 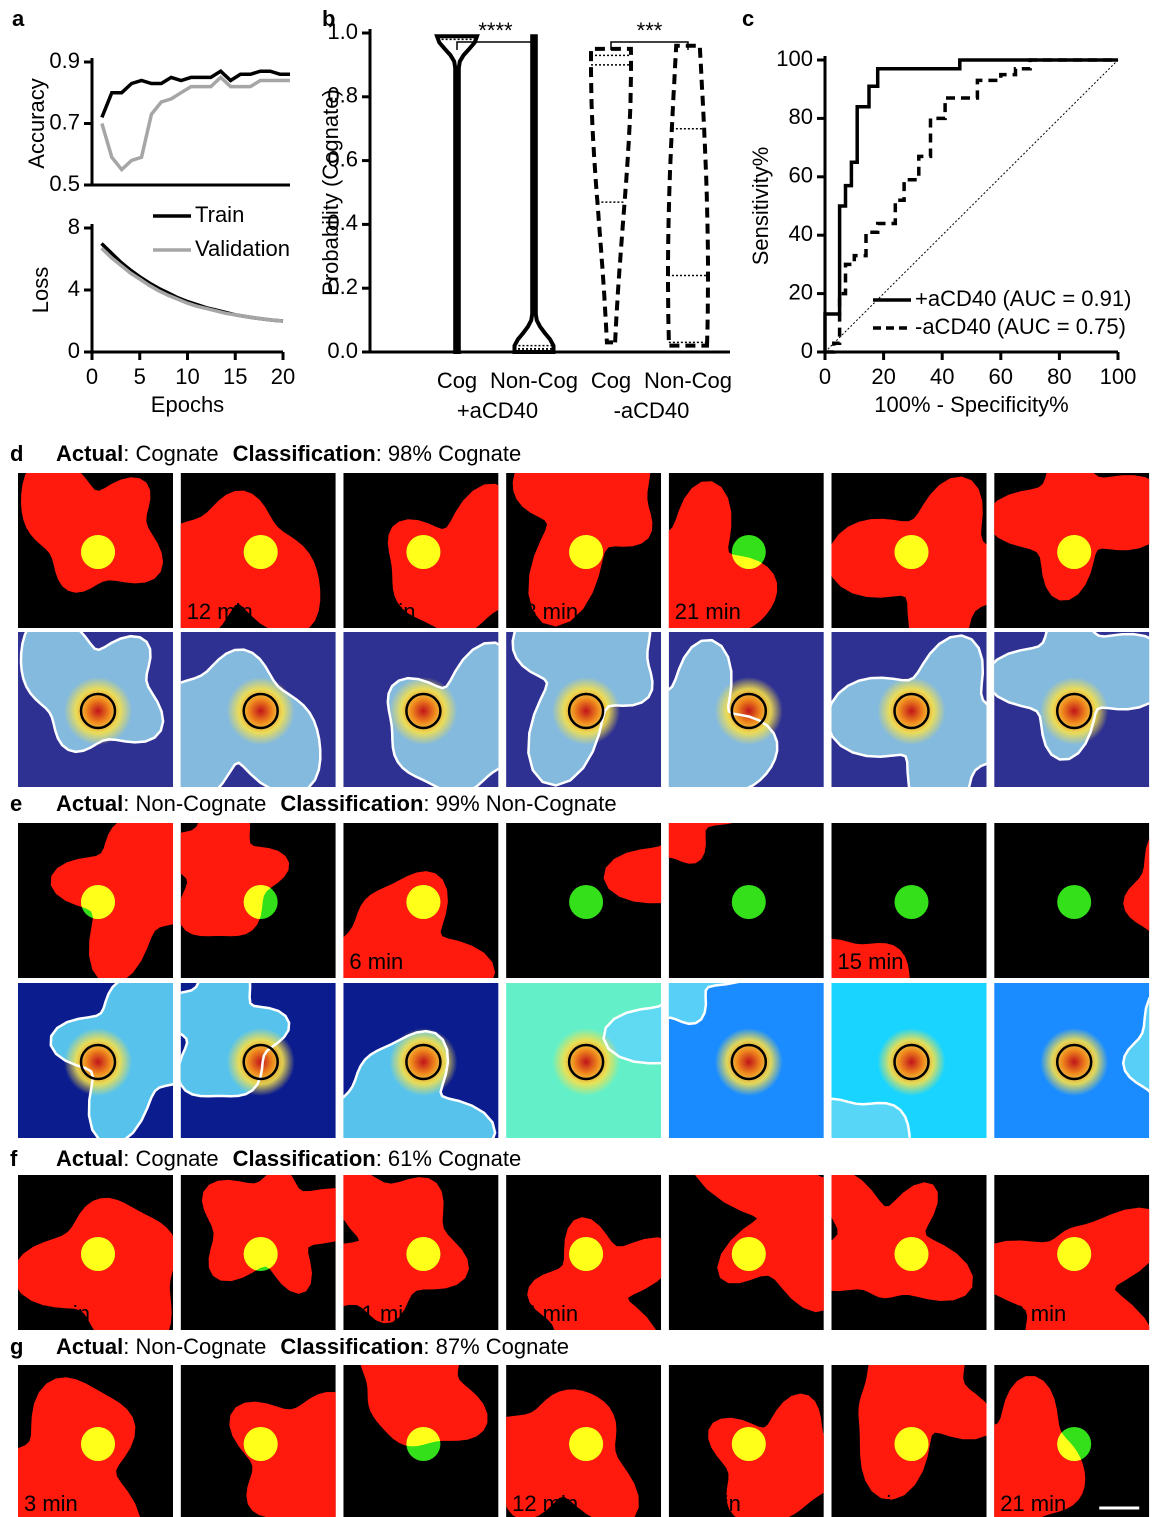 What do you see at coordinates (421, 1441) in the screenshot?
I see `image-tile: 9 min` at bounding box center [421, 1441].